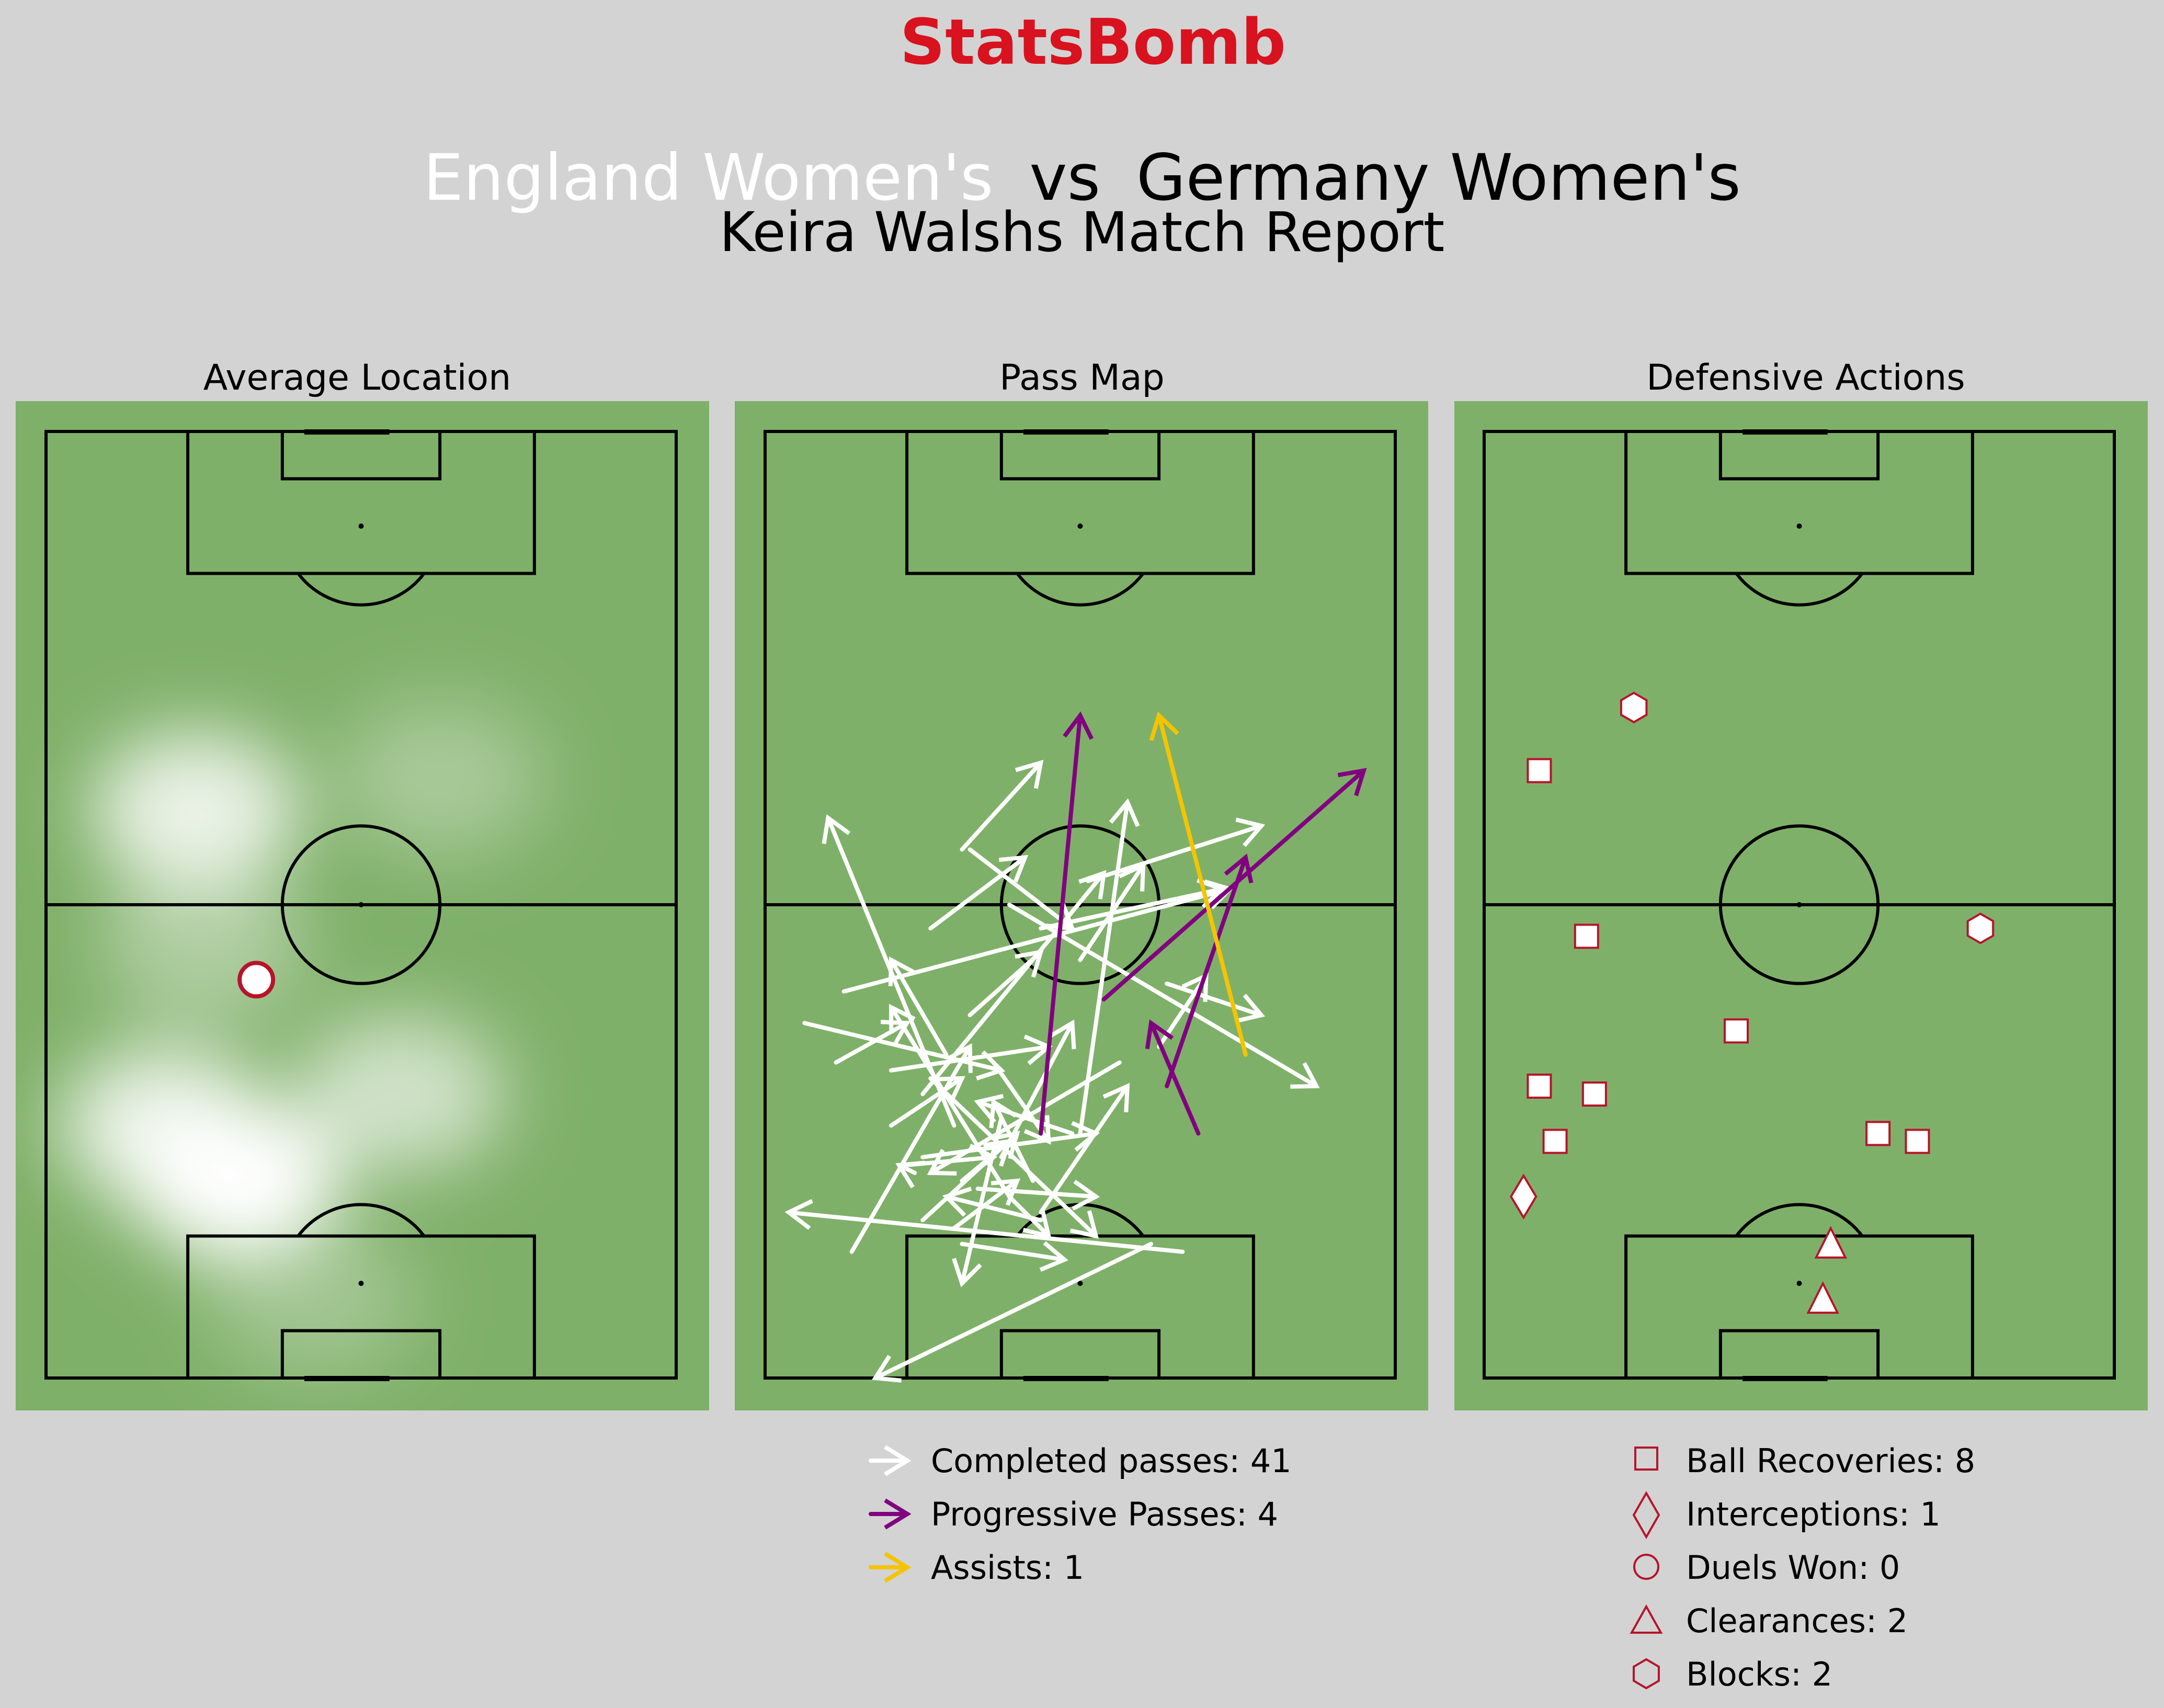 Image resolution: width=2164 pixels, height=1708 pixels. Describe the element at coordinates (1164, 726) in the screenshot. I see `assist-pass-arrow-head` at that location.